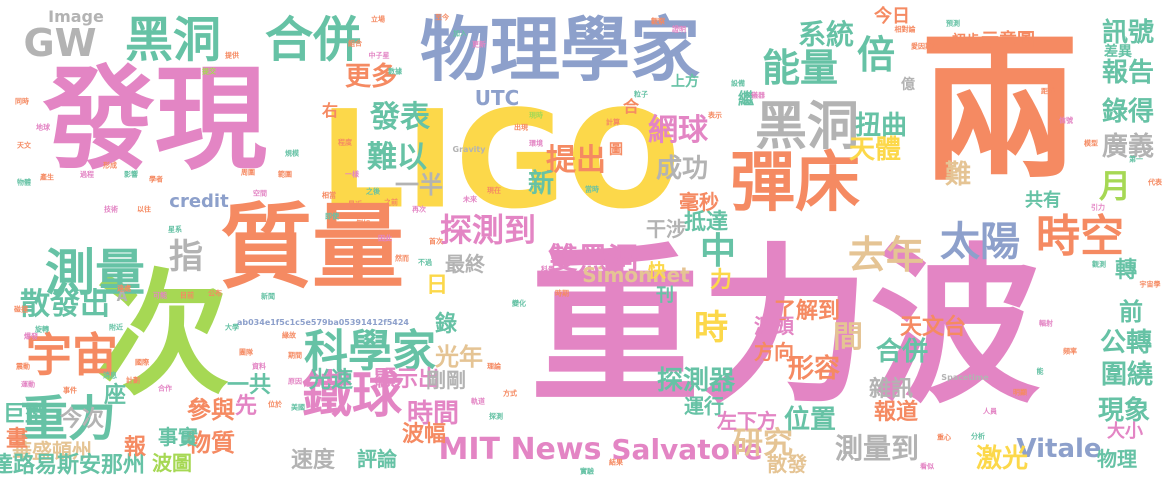  I want to click on cloud-word: 上方, so click(685, 82).